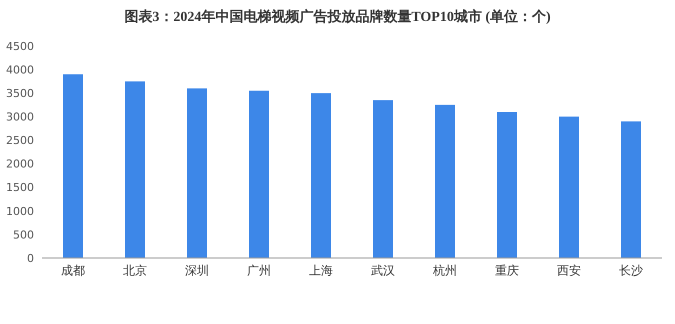  Describe the element at coordinates (197, 271) in the screenshot. I see `x-tick-label: 深圳` at that location.